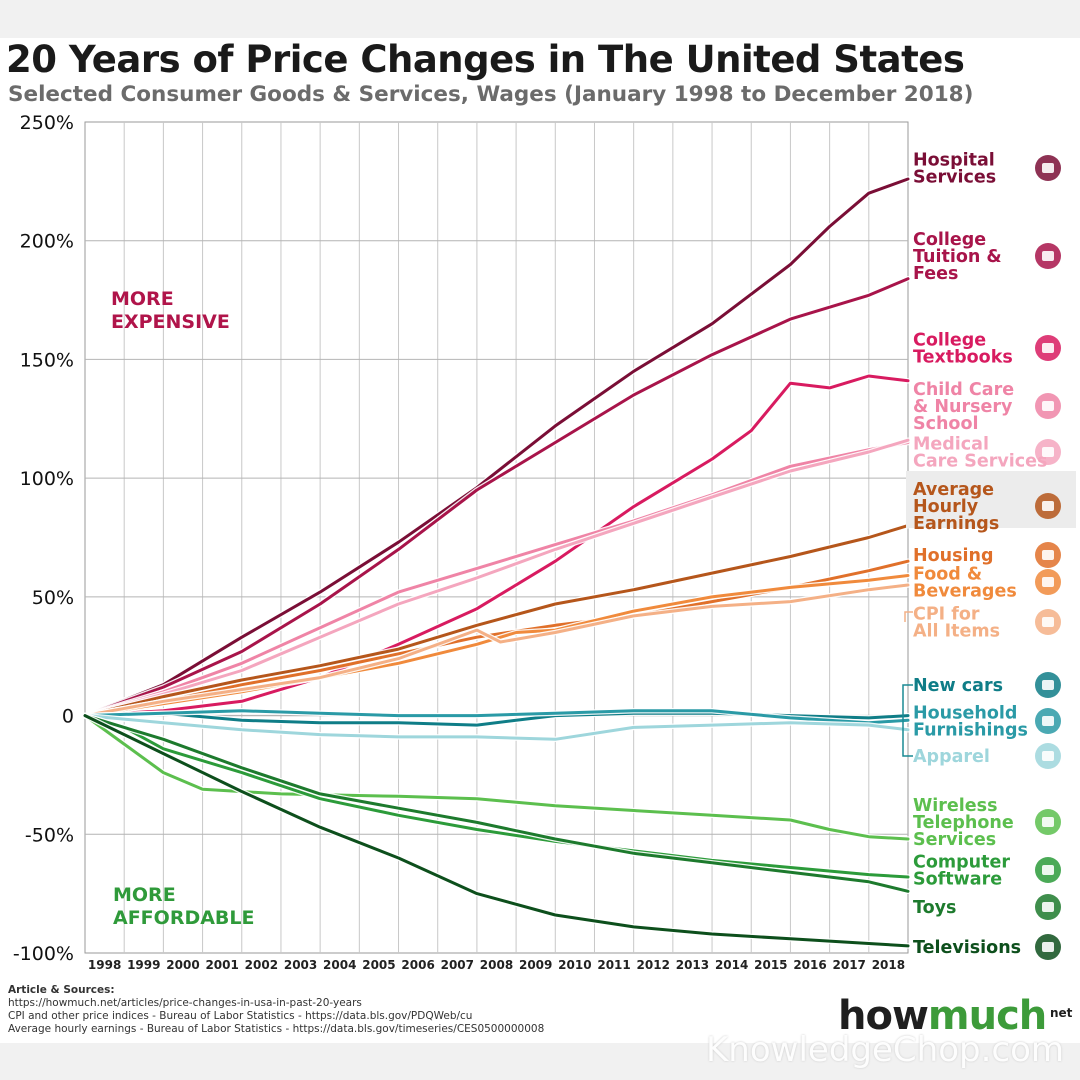 The image size is (1080, 1080). Describe the element at coordinates (53, 598) in the screenshot. I see `y-tick-label: 50%` at that location.